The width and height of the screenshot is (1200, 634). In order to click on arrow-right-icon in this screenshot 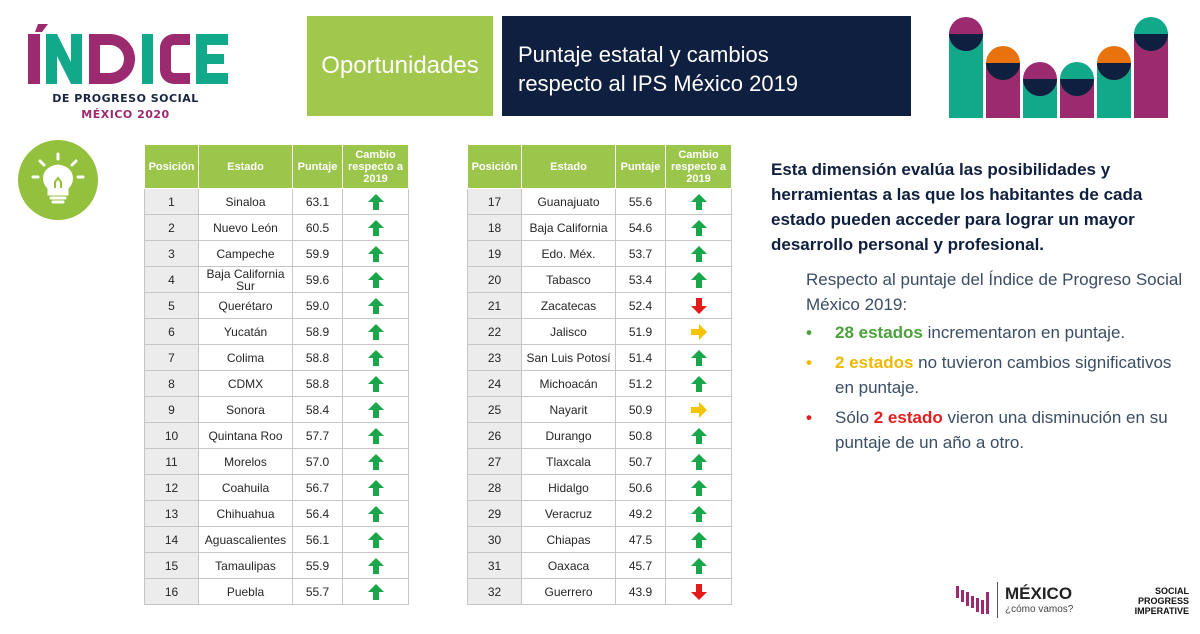, I will do `click(698, 331)`.